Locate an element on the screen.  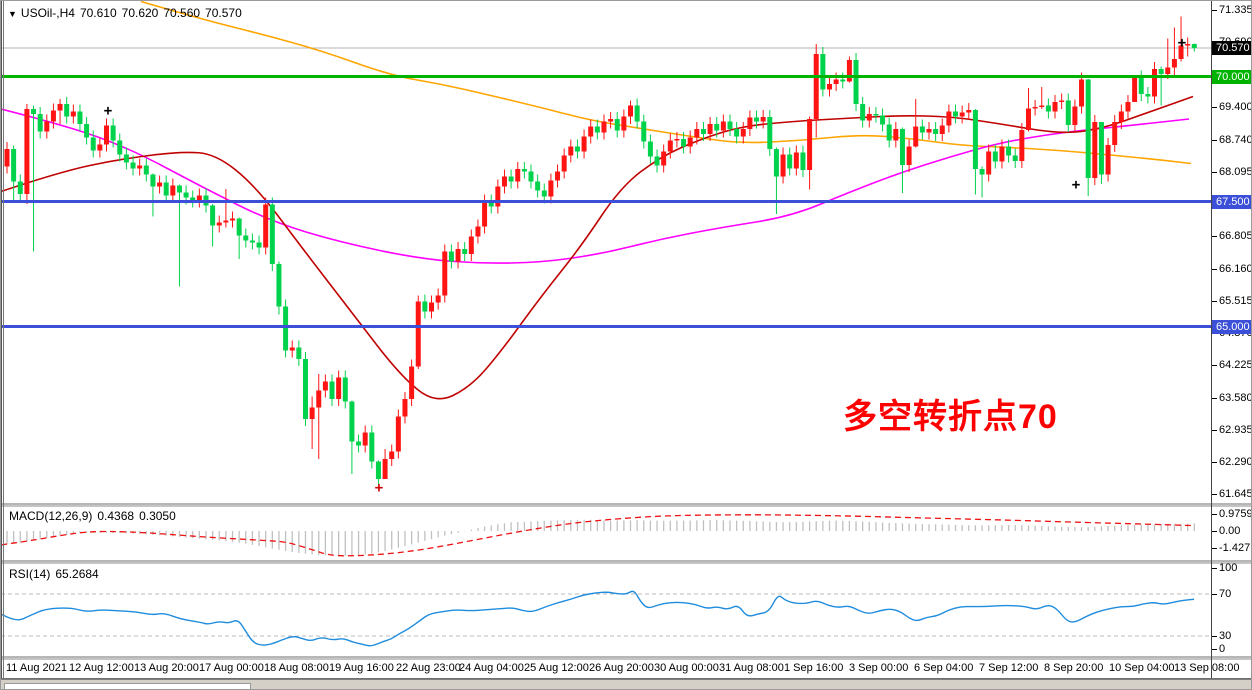
time-label: 24 Aug 04:00 is located at coordinates (491, 668).